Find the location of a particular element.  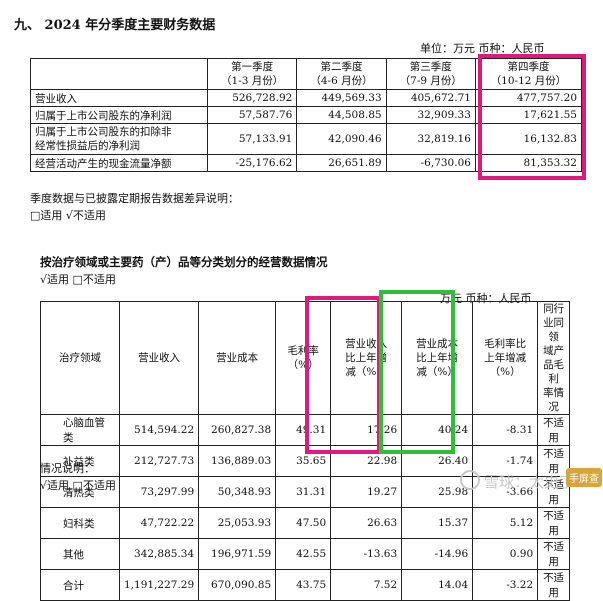

cell: 477,757.20 is located at coordinates (528, 98).